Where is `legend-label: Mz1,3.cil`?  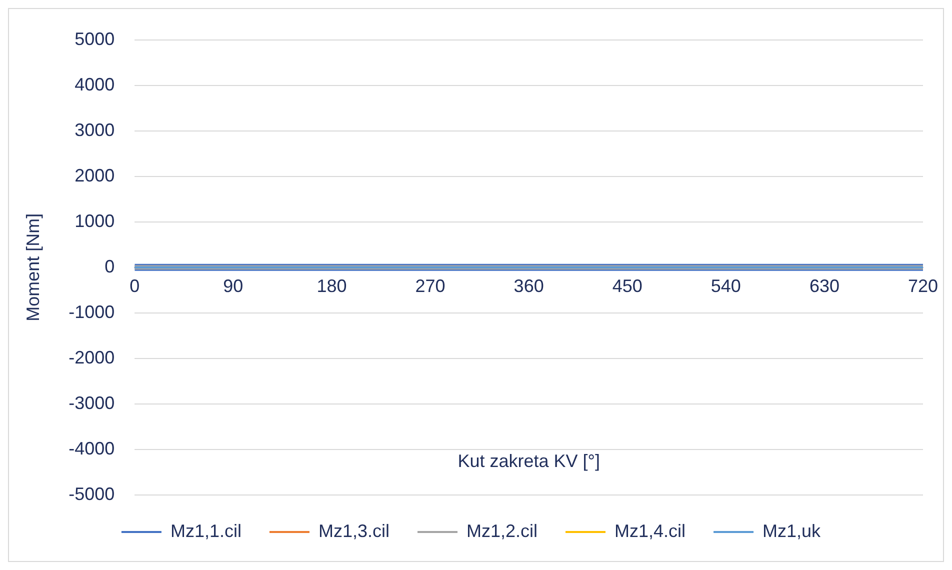
legend-label: Mz1,3.cil is located at coordinates (354, 530).